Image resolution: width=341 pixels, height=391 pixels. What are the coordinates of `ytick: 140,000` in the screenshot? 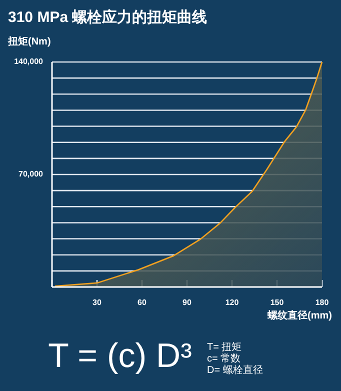 It's located at (28, 61).